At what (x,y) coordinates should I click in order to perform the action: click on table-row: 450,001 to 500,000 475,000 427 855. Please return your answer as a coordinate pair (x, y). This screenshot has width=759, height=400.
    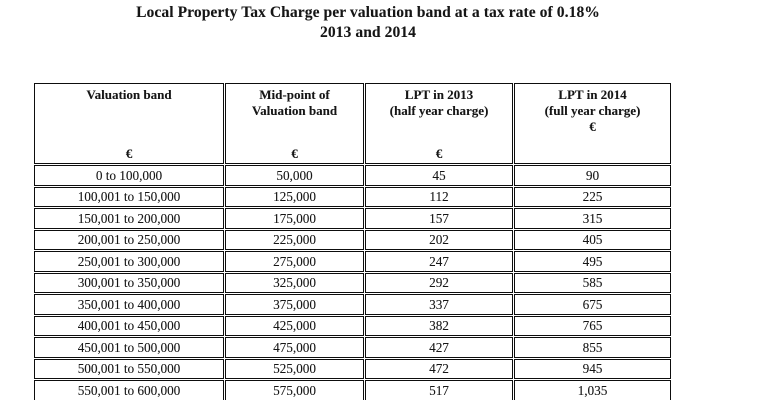
    Looking at the image, I should click on (352, 347).